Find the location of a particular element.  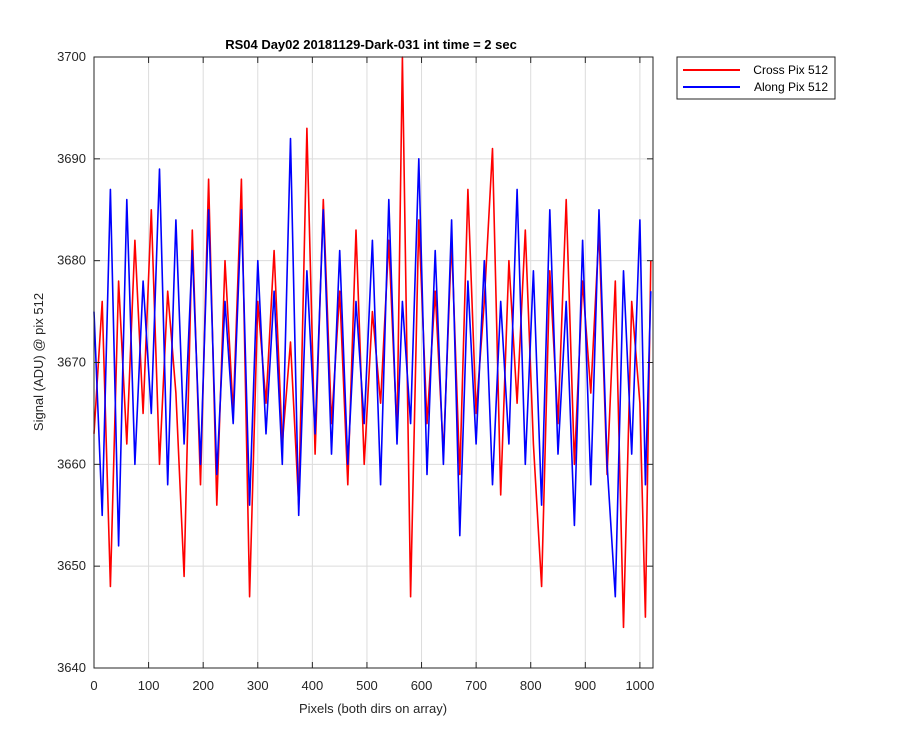

x-tick-label: 600 is located at coordinates (422, 685).